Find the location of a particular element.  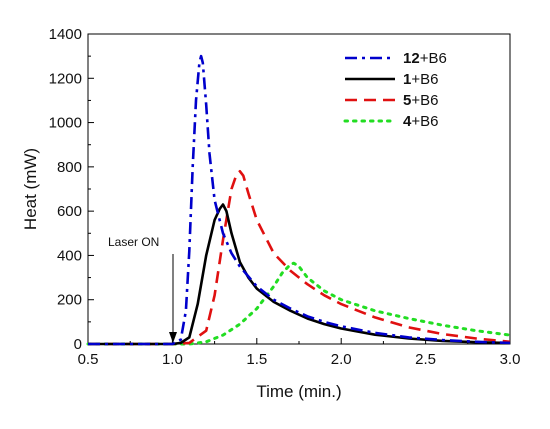

x-tick-label: 1.5 is located at coordinates (256, 359).